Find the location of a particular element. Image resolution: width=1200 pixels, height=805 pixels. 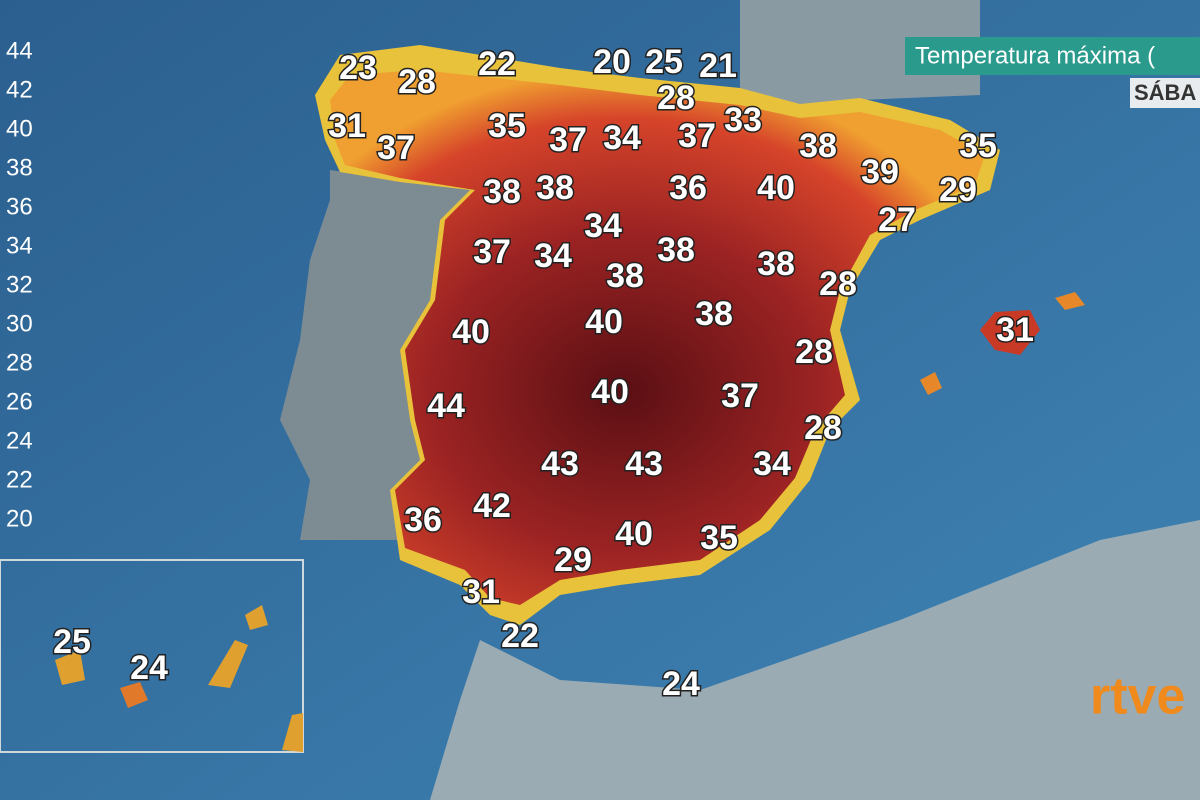

title-box is located at coordinates (1052, 56).